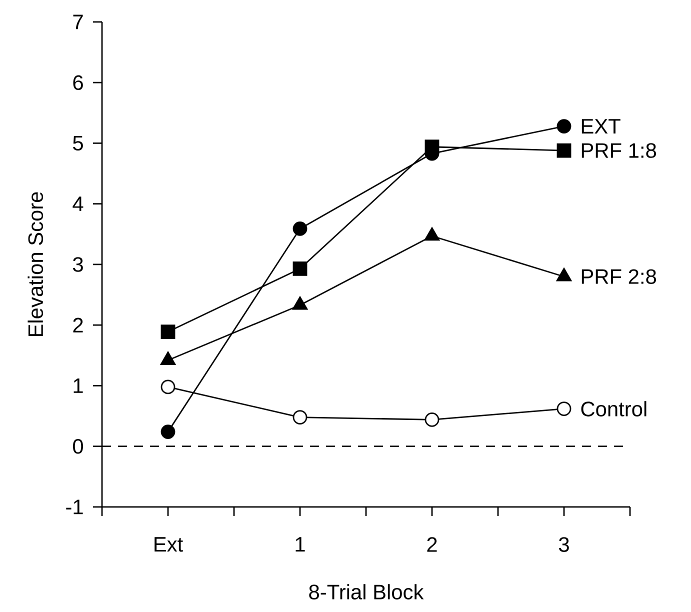 This screenshot has height=612, width=691. What do you see at coordinates (74, 507) in the screenshot?
I see `y-tick-label: -1` at bounding box center [74, 507].